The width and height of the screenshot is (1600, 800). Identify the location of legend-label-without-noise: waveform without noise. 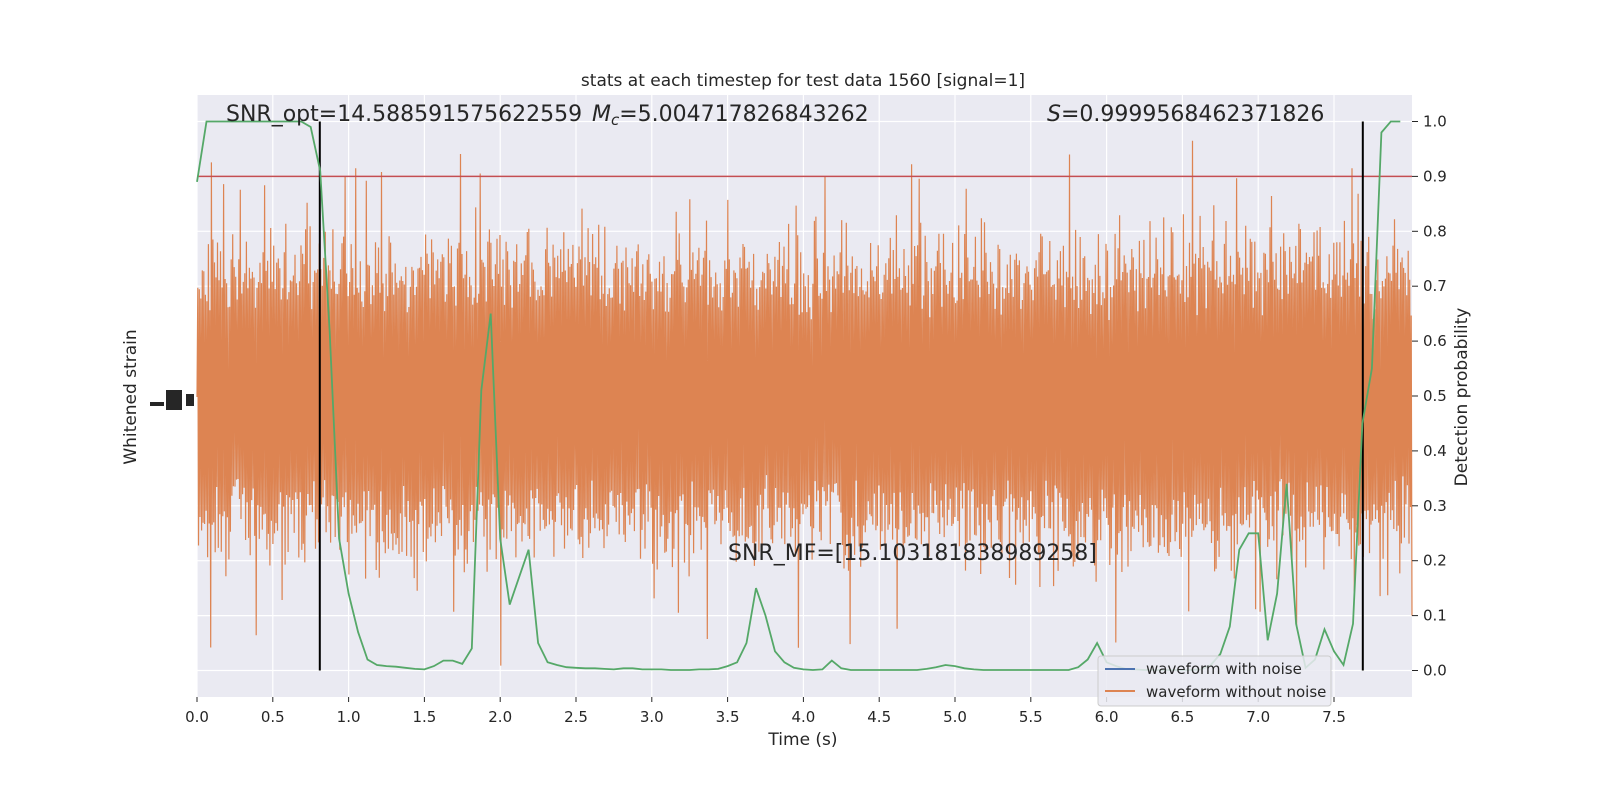
(1236, 692).